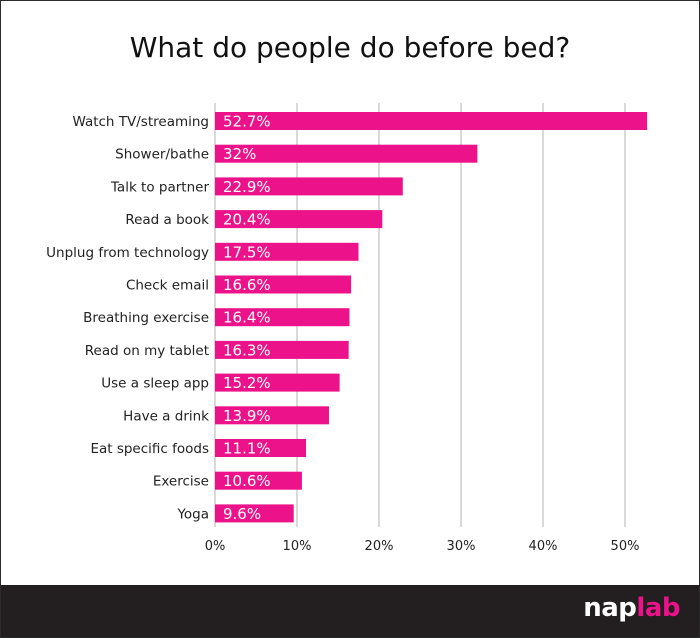  What do you see at coordinates (247, 449) in the screenshot?
I see `bar-value-label: 11.1%` at bounding box center [247, 449].